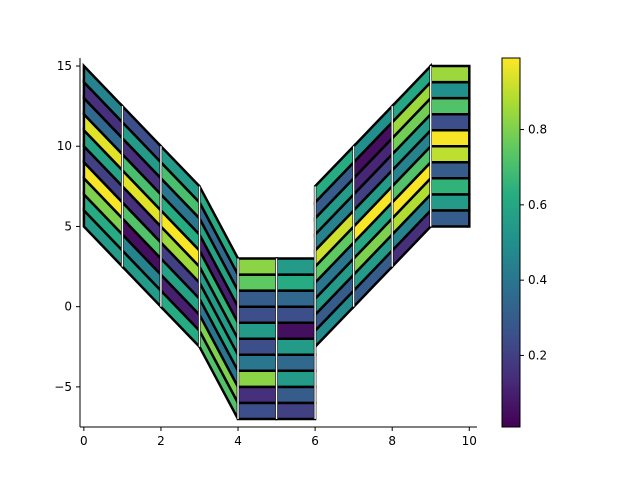 The width and height of the screenshot is (640, 480). Describe the element at coordinates (64, 146) in the screenshot. I see `y-tick-label: 10` at that location.